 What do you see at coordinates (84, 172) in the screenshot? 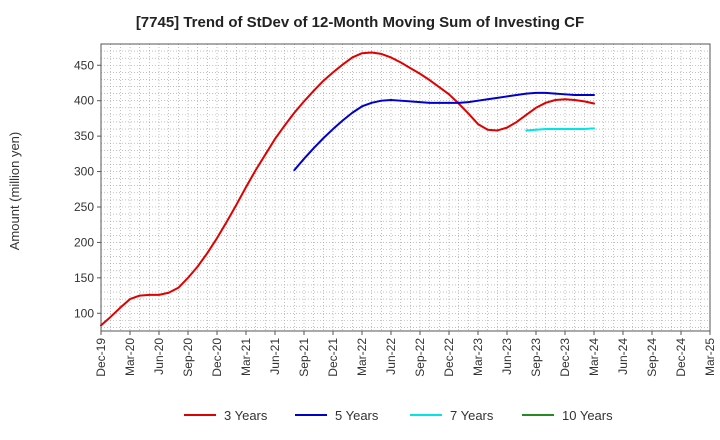
I see `y-tick-label: 300` at bounding box center [84, 172].